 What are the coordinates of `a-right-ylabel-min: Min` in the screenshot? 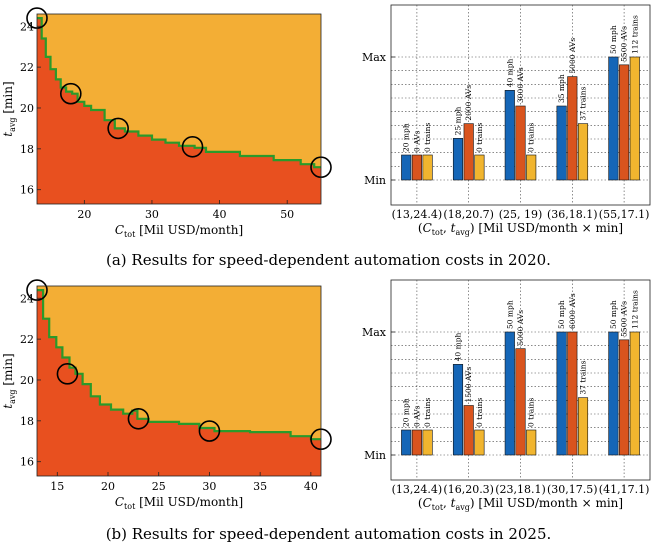 It's located at (375, 180).